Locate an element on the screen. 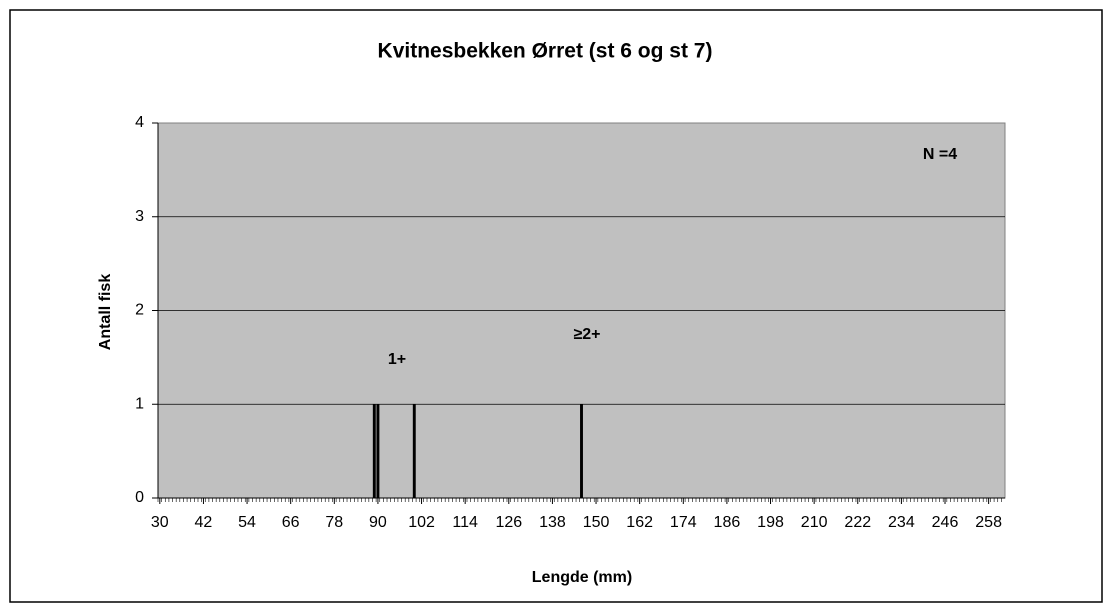 The height and width of the screenshot is (614, 1114). x-axis-label: Lengde (mm) is located at coordinates (582, 577).